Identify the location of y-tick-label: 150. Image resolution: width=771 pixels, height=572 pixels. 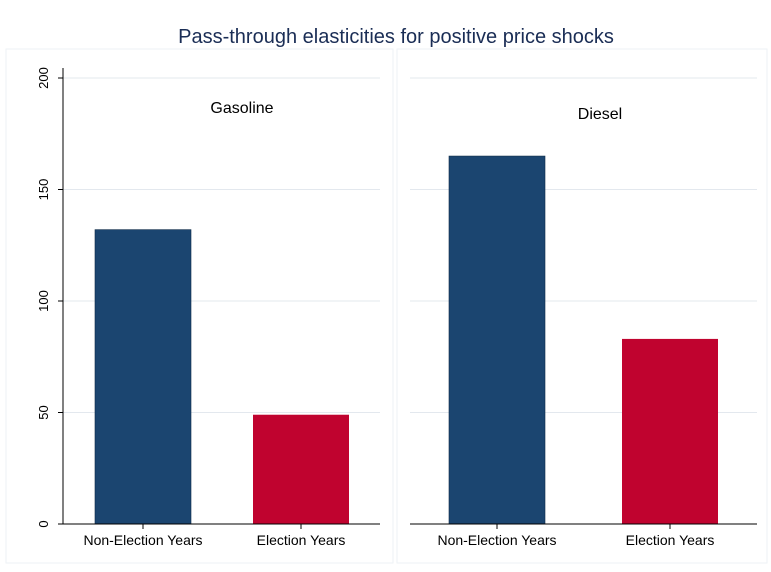
(43, 190).